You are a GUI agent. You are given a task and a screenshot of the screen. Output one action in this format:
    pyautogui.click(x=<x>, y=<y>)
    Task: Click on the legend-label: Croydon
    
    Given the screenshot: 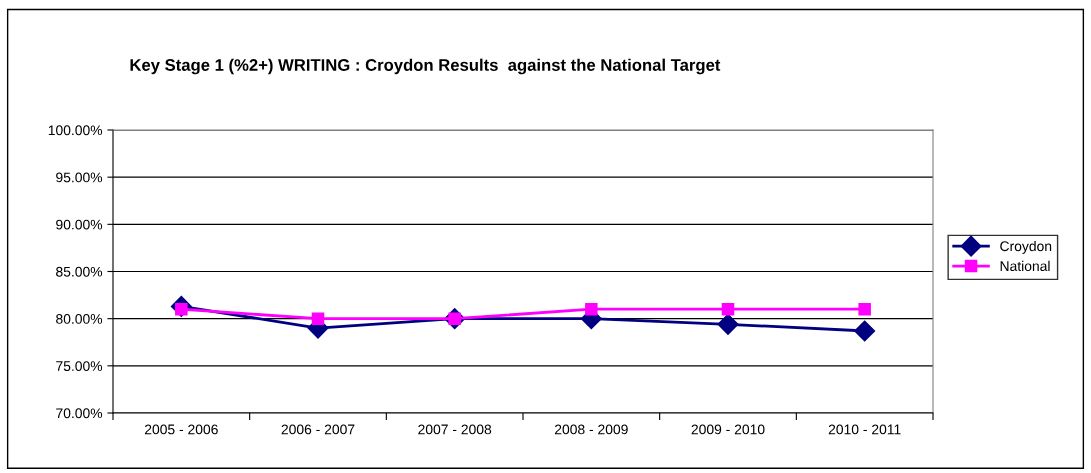 What is the action you would take?
    pyautogui.click(x=1026, y=247)
    